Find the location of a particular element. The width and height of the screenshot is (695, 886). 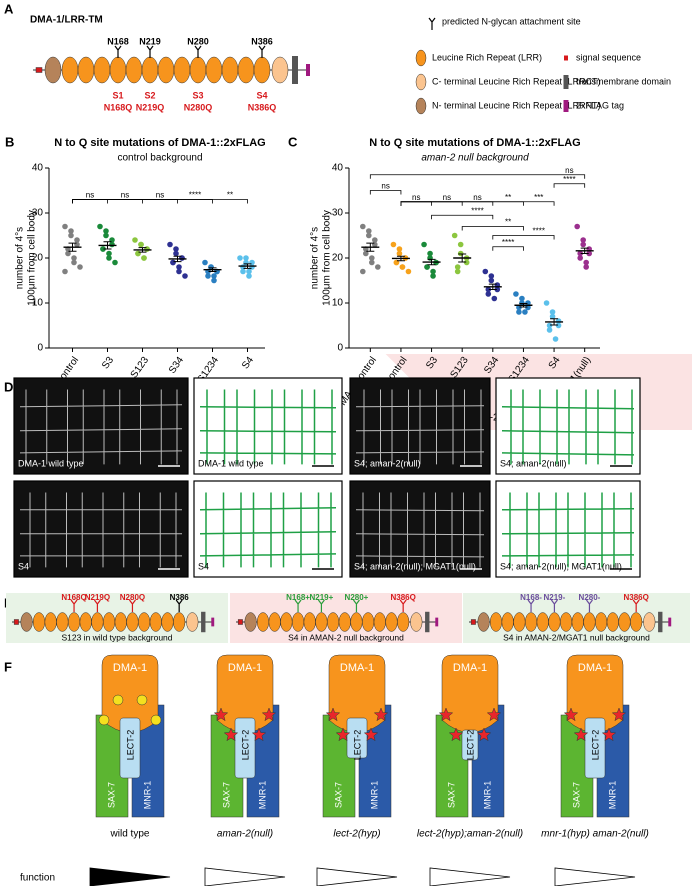

site-label: N280+ is located at coordinates (357, 597).